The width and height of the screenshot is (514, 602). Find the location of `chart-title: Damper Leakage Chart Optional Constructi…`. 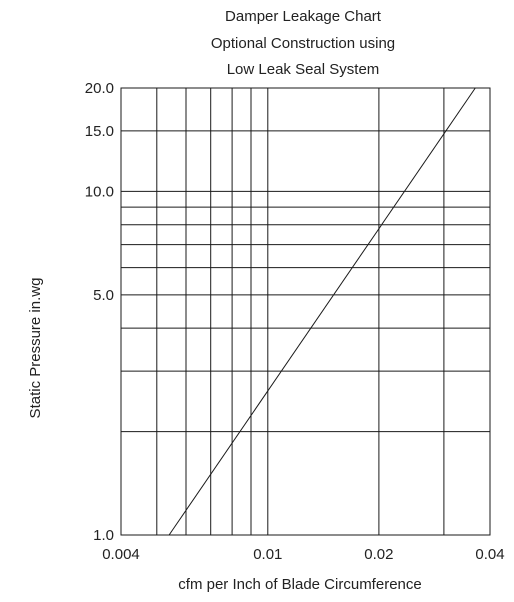

chart-title: Damper Leakage Chart Optional Constructi… is located at coordinates (303, 43).